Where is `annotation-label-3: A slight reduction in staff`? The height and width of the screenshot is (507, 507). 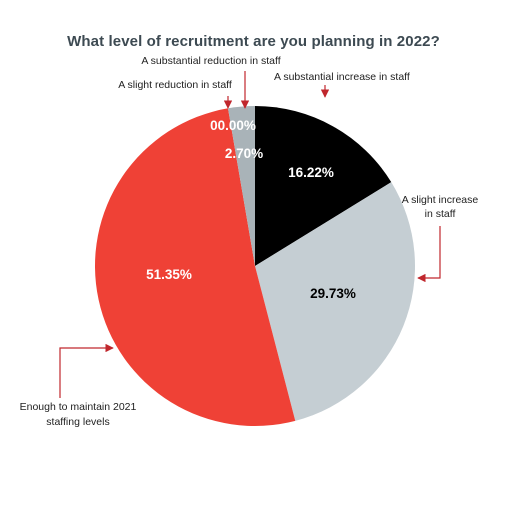
annotation-label-3: A slight reduction in staff is located at coordinates (175, 85).